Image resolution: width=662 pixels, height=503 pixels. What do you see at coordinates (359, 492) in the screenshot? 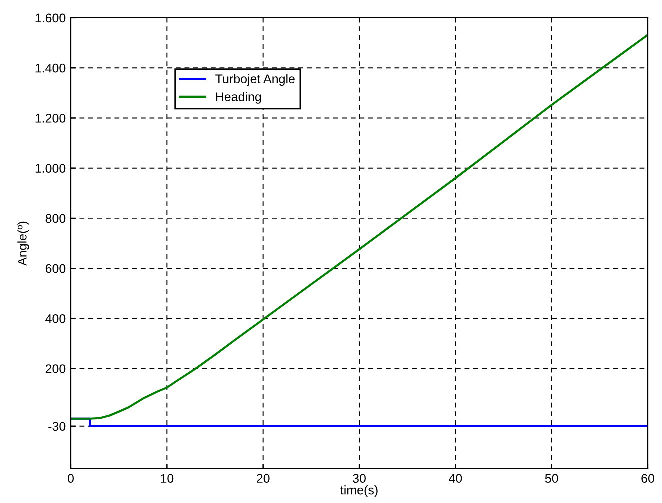
I see `x-axis-title: time(s)` at bounding box center [359, 492].